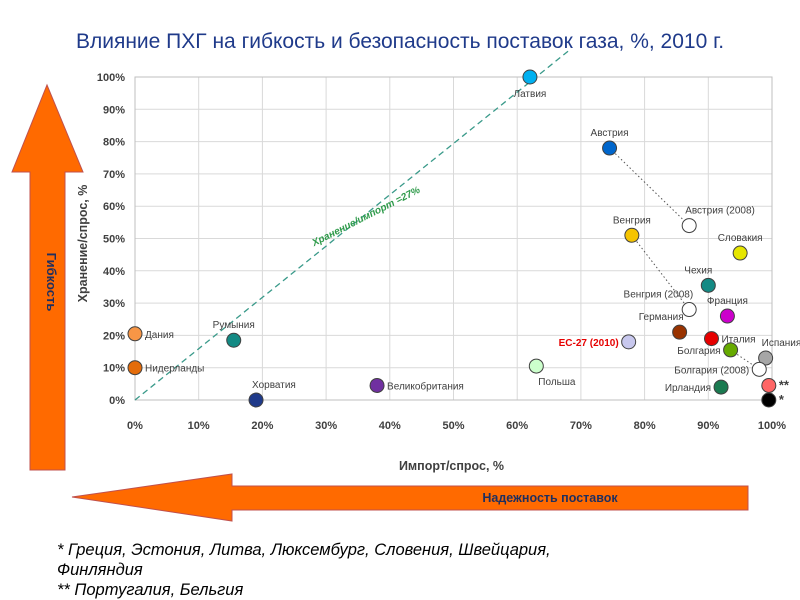 The width and height of the screenshot is (800, 600). I want to click on footnote-line: Финляндия, so click(100, 570).